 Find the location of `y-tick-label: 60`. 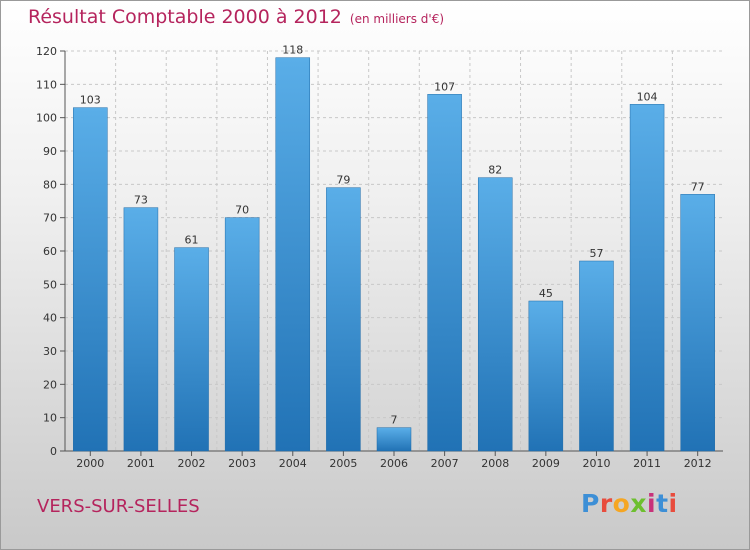

y-tick-label: 60 is located at coordinates (50, 251).